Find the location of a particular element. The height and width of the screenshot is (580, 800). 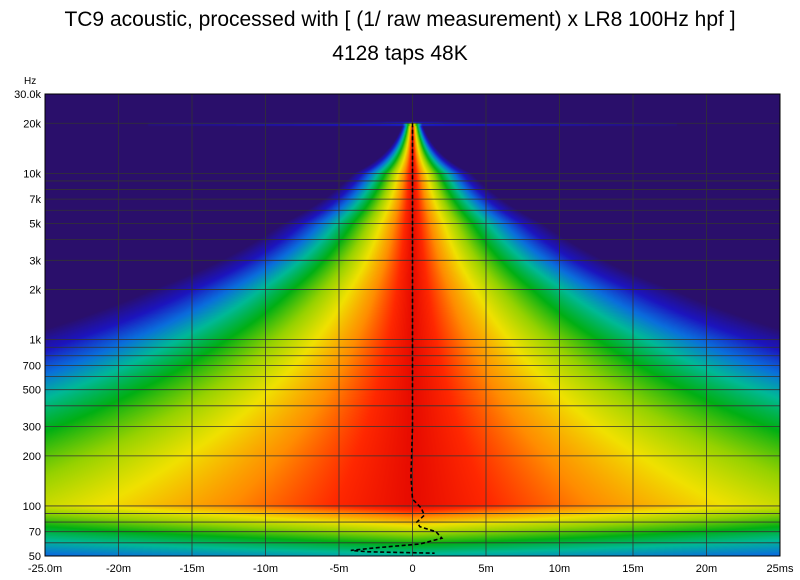

y-tick-label: 1k is located at coordinates (35, 341).